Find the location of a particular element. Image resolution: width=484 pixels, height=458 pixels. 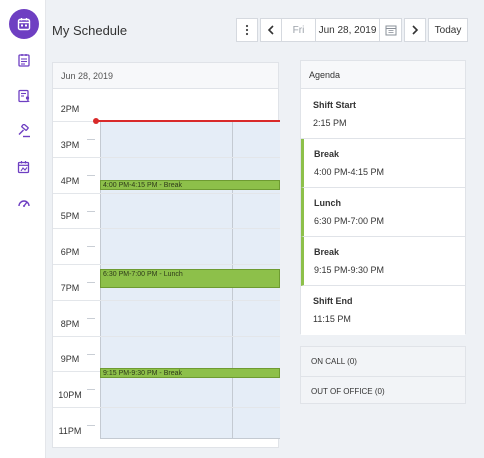

status-panel: ON CALL (0) OUT OF OFFICE (0) is located at coordinates (383, 375).